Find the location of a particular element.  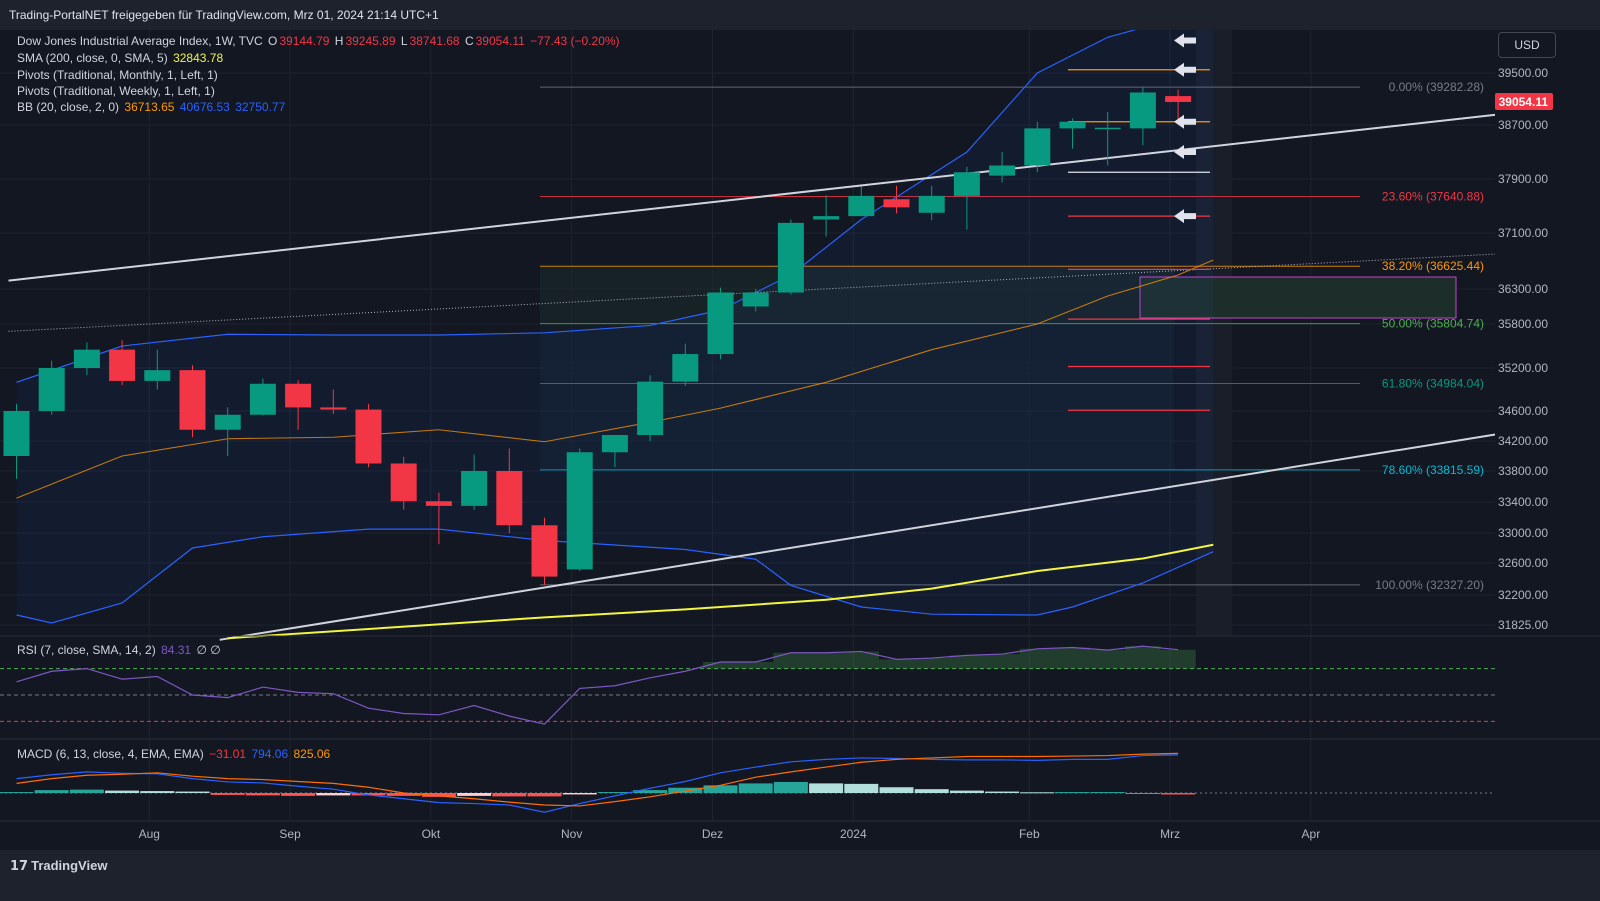

fib-label-78.60%: 78.60% (33815.59) is located at coordinates (1433, 470).